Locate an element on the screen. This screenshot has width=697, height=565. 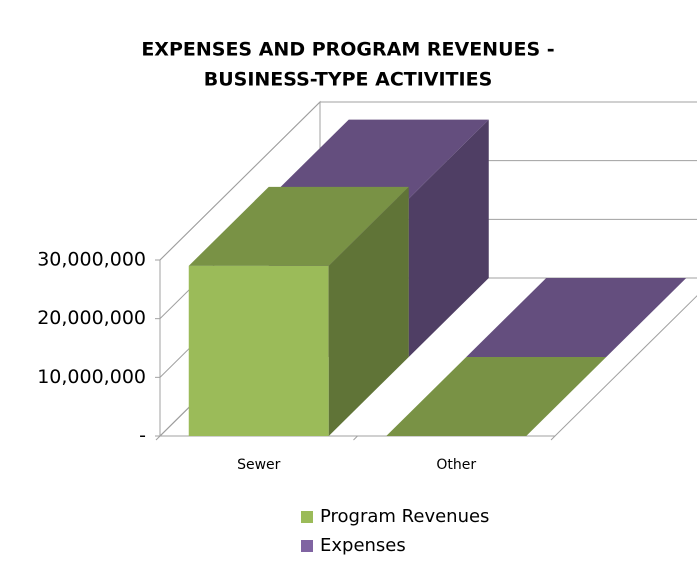
x-tick-label: Sewer is located at coordinates (259, 465).